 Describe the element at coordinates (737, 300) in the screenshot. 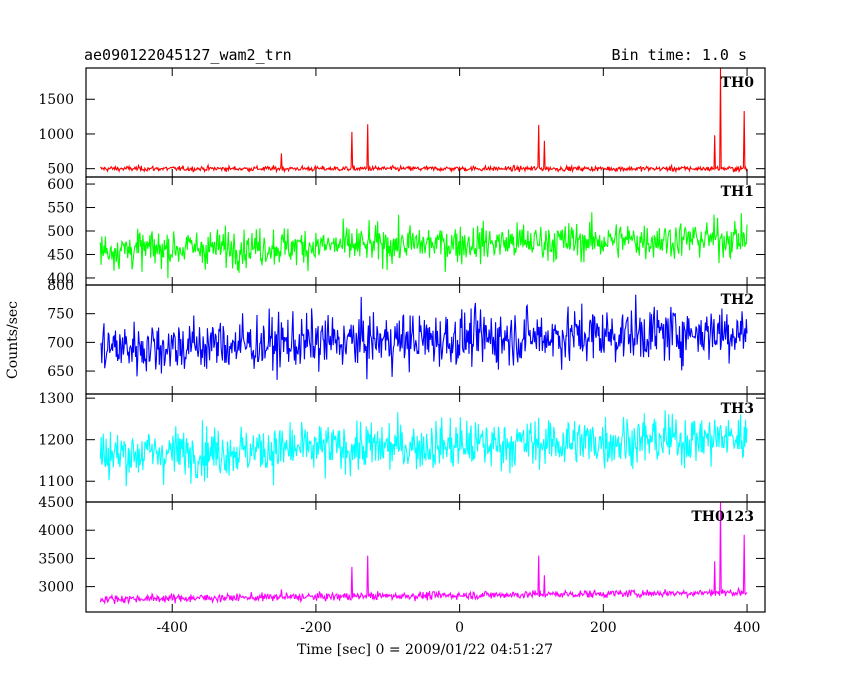

I see `series-name-label: TH2` at that location.